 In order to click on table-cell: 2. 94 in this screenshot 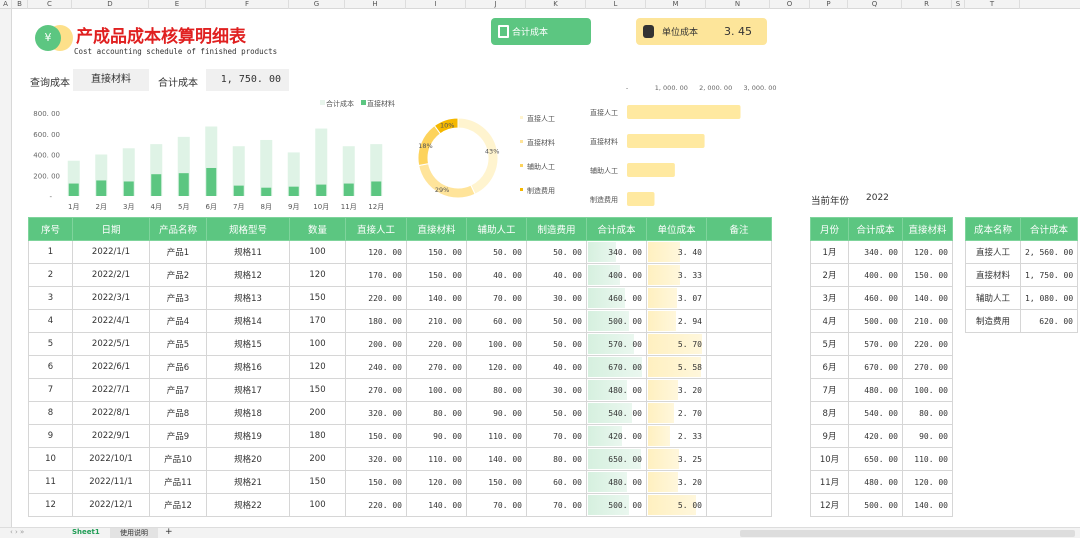, I will do `click(676, 321)`.